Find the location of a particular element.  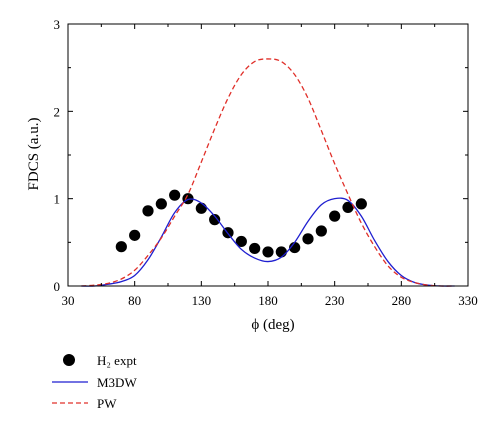

x-tick-label: 130 is located at coordinates (202, 300).